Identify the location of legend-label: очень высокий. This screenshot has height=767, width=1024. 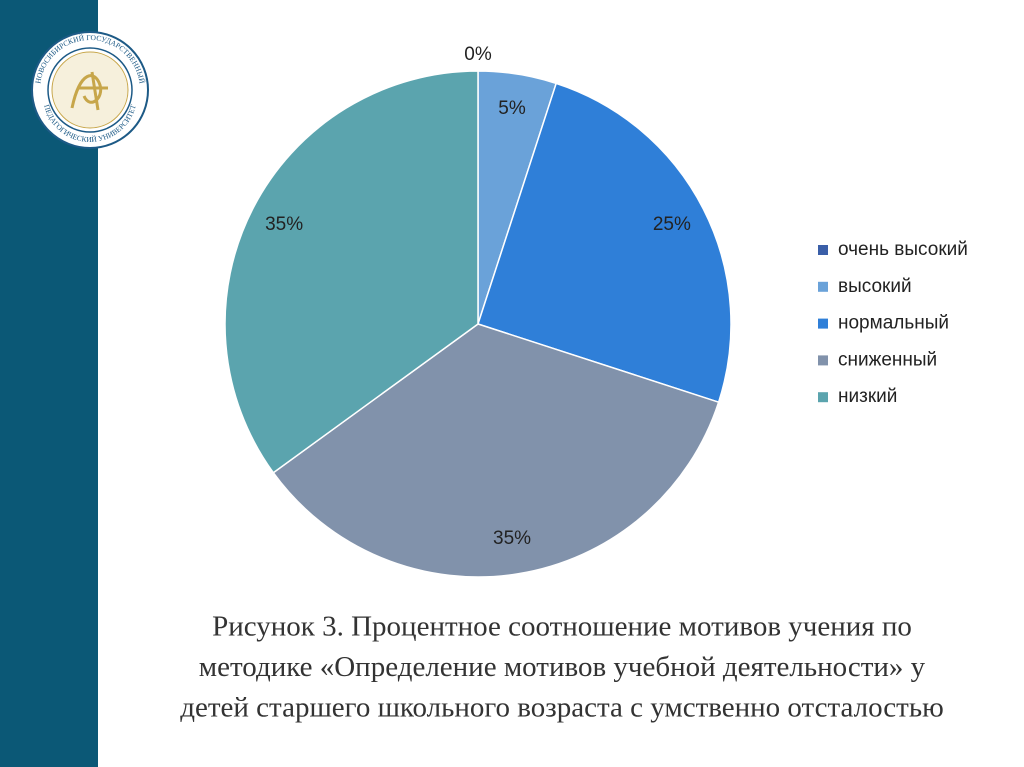
(903, 249).